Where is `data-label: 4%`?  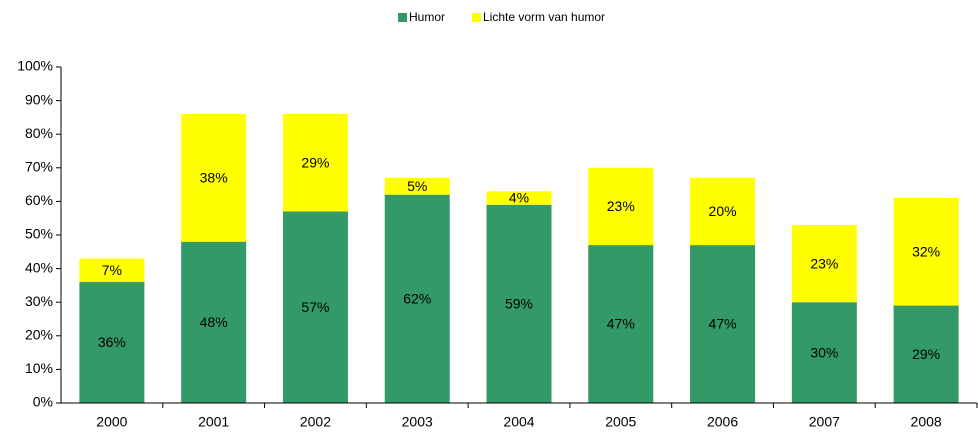
data-label: 4% is located at coordinates (519, 198).